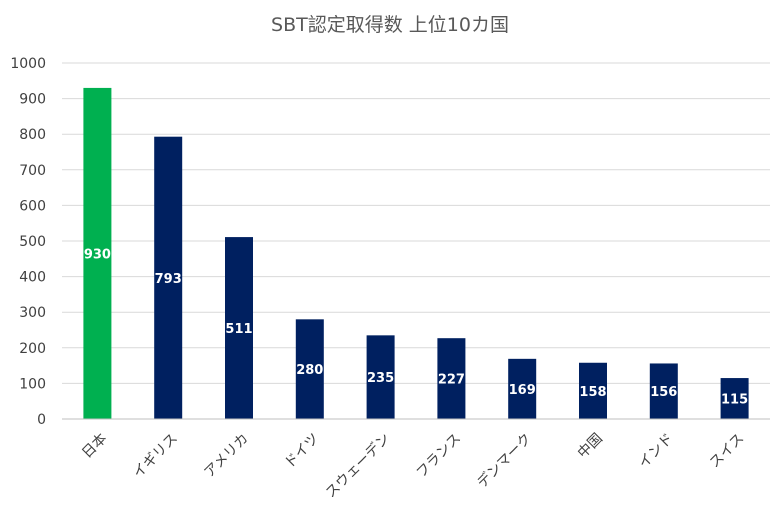  I want to click on data-label-0: 930, so click(97, 254).